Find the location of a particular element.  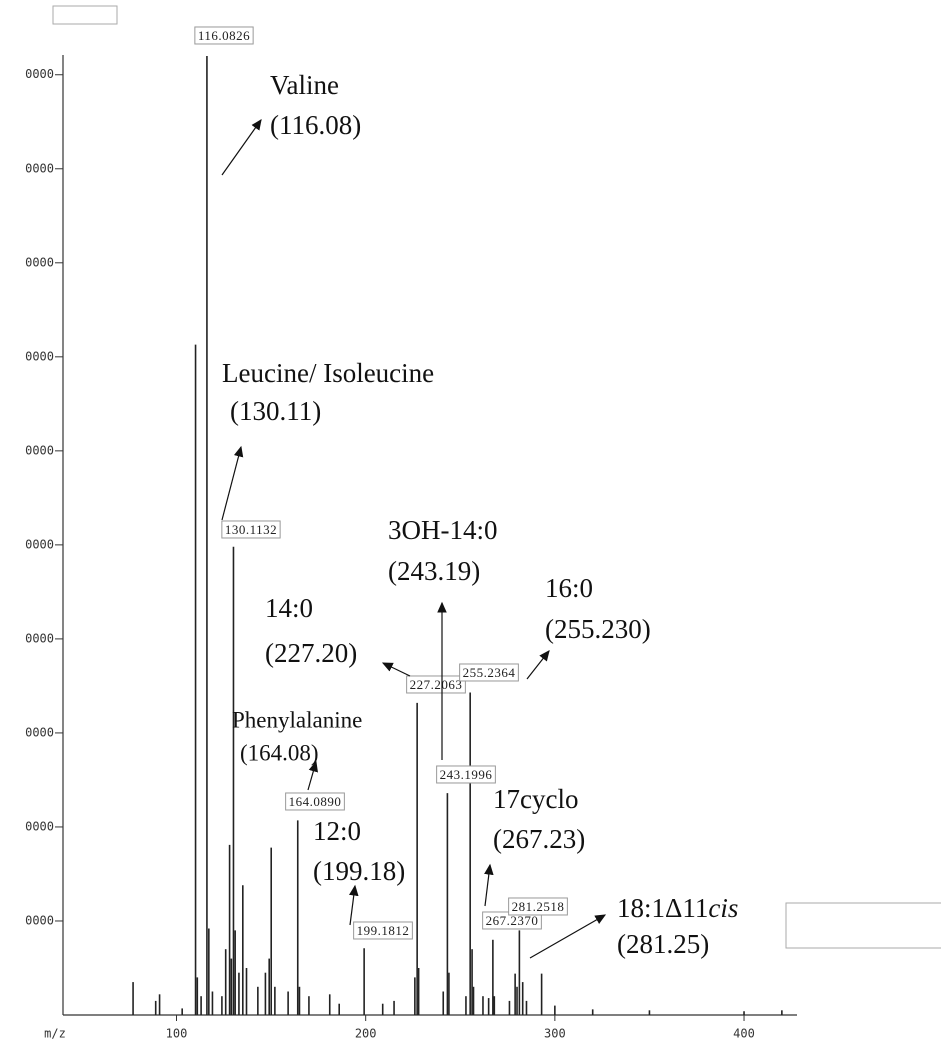

peak-label: 164.0890 is located at coordinates (315, 801).